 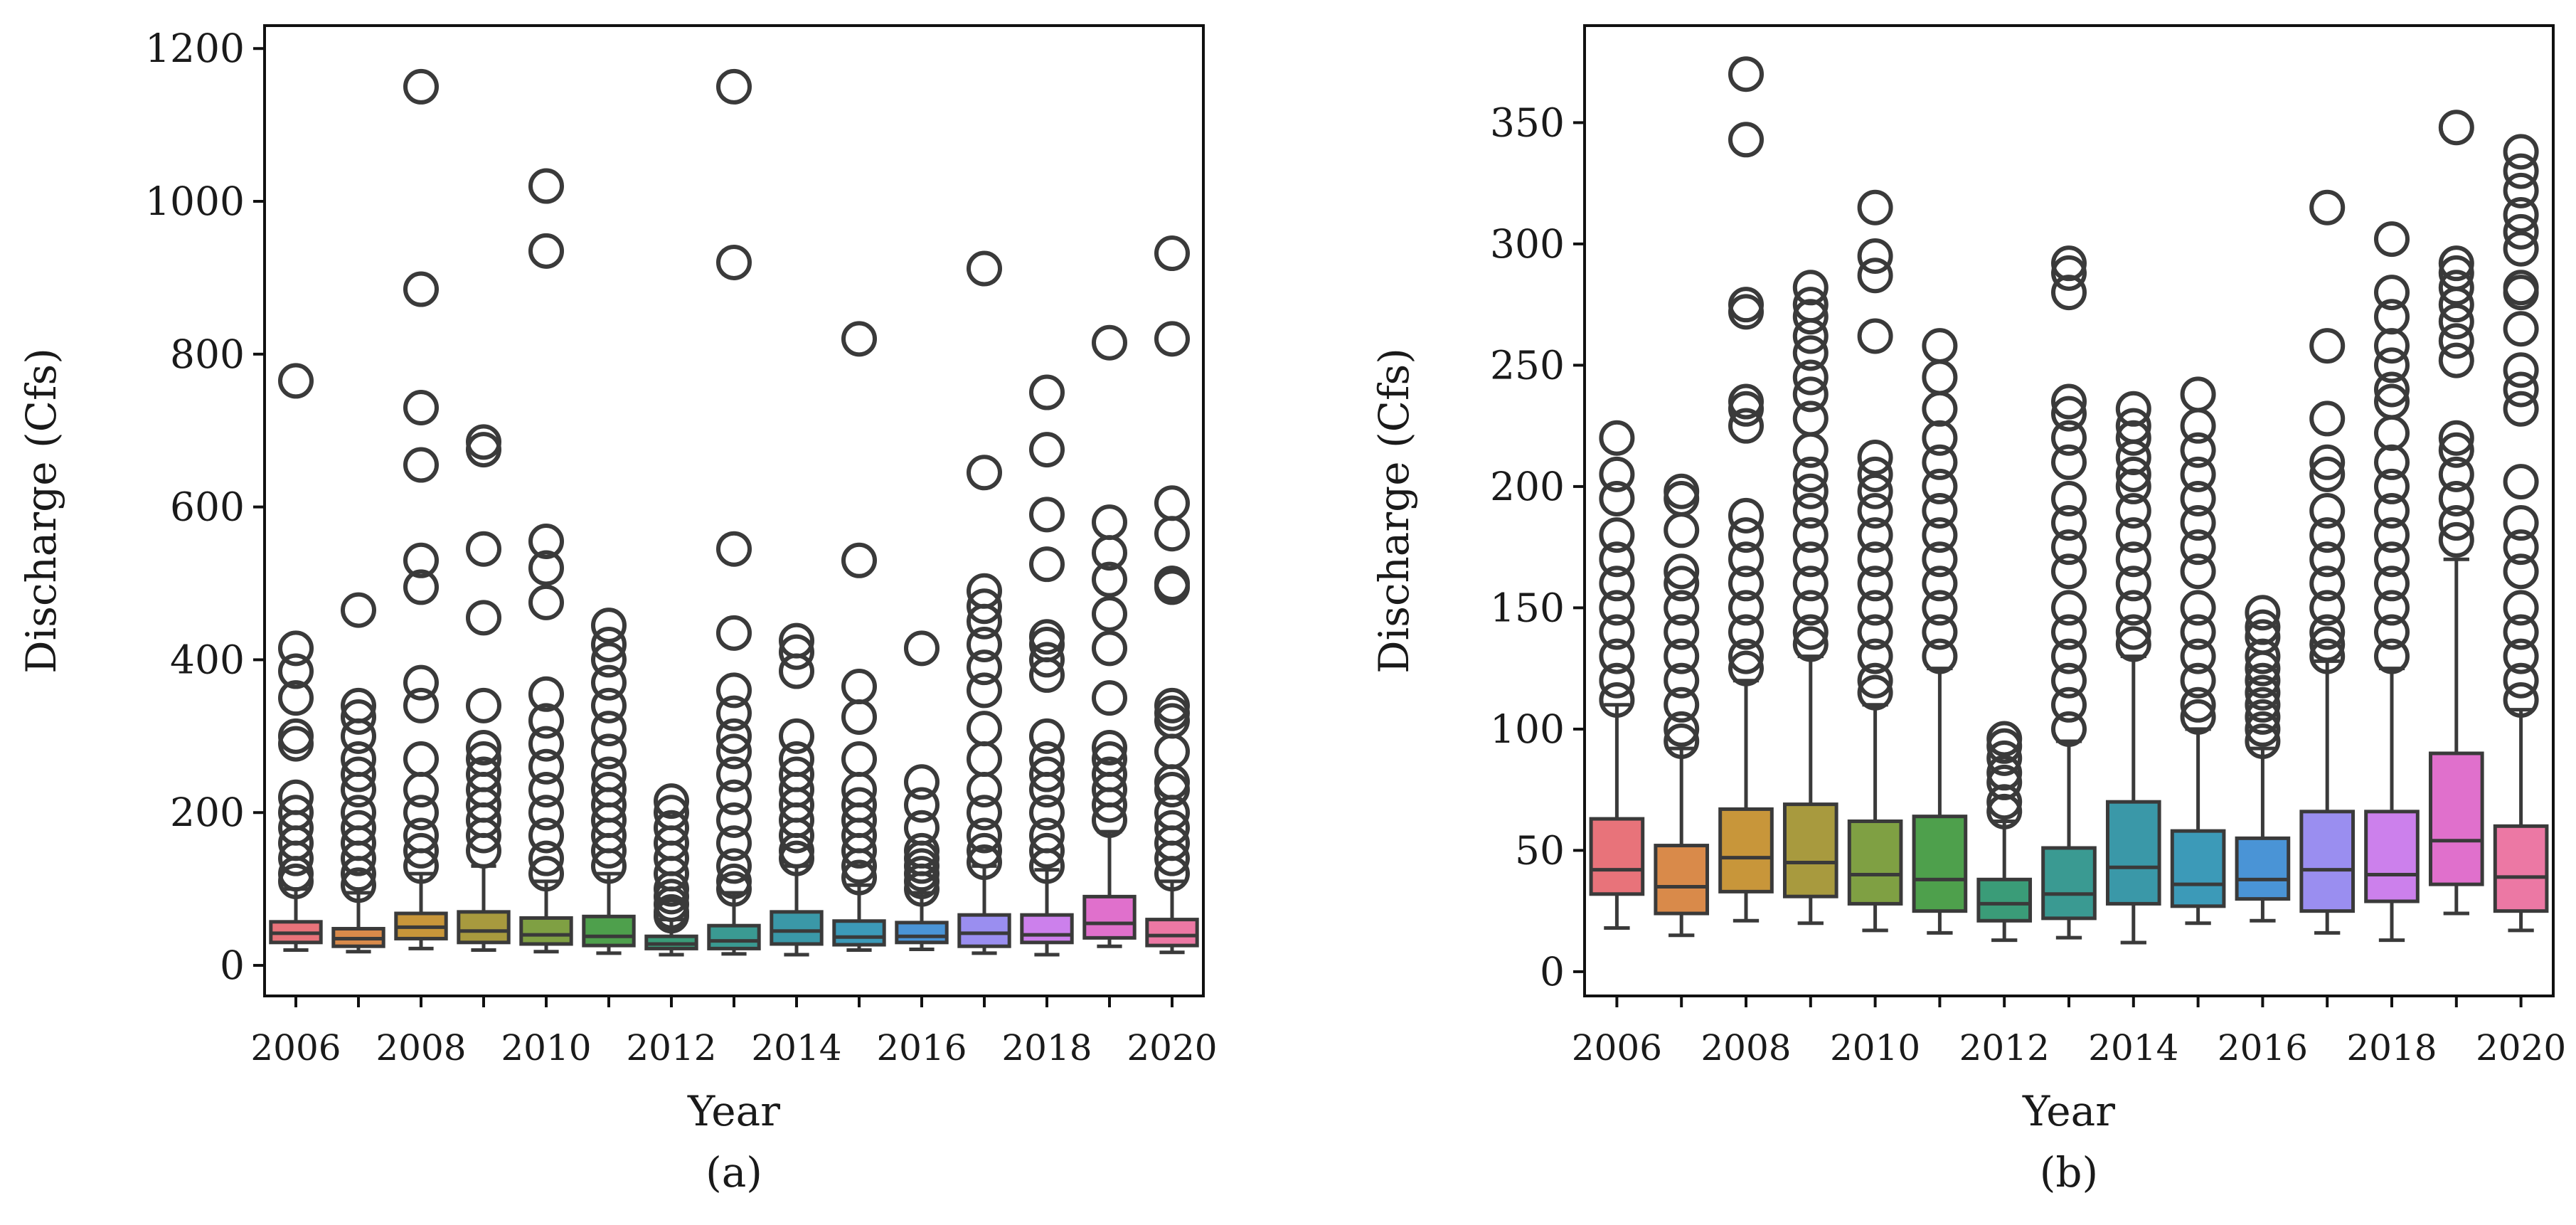 I want to click on y-tick-label: 0, so click(x=232, y=965).